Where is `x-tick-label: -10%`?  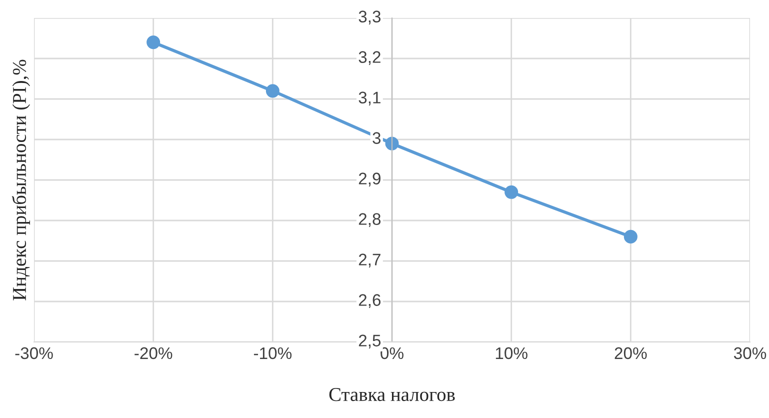
x-tick-label: -10% is located at coordinates (273, 353).